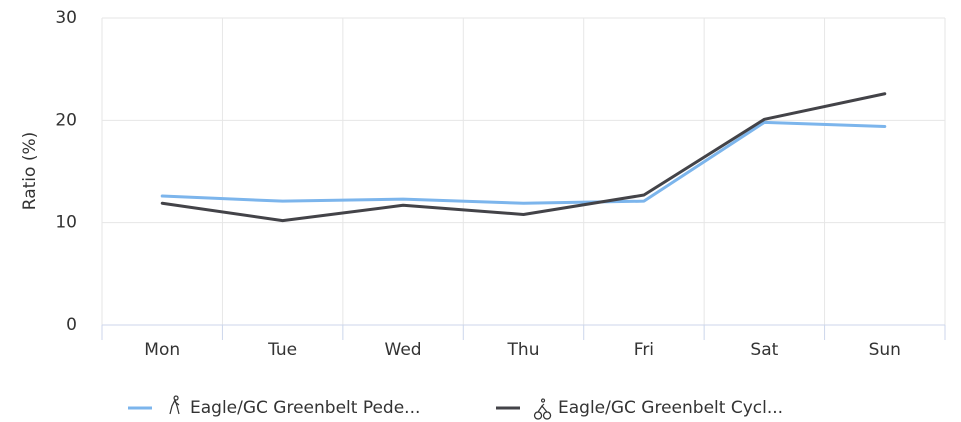  Describe the element at coordinates (403, 350) in the screenshot. I see `x-tick-label: Wed` at that location.